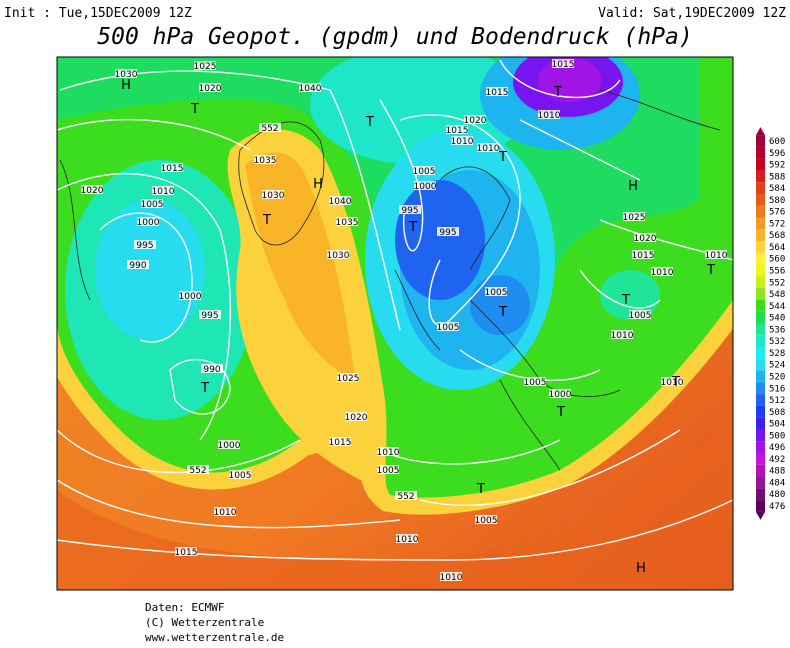 This screenshot has height=648, width=790. What do you see at coordinates (777, 142) in the screenshot?
I see `colorbar-label: 600` at bounding box center [777, 142].